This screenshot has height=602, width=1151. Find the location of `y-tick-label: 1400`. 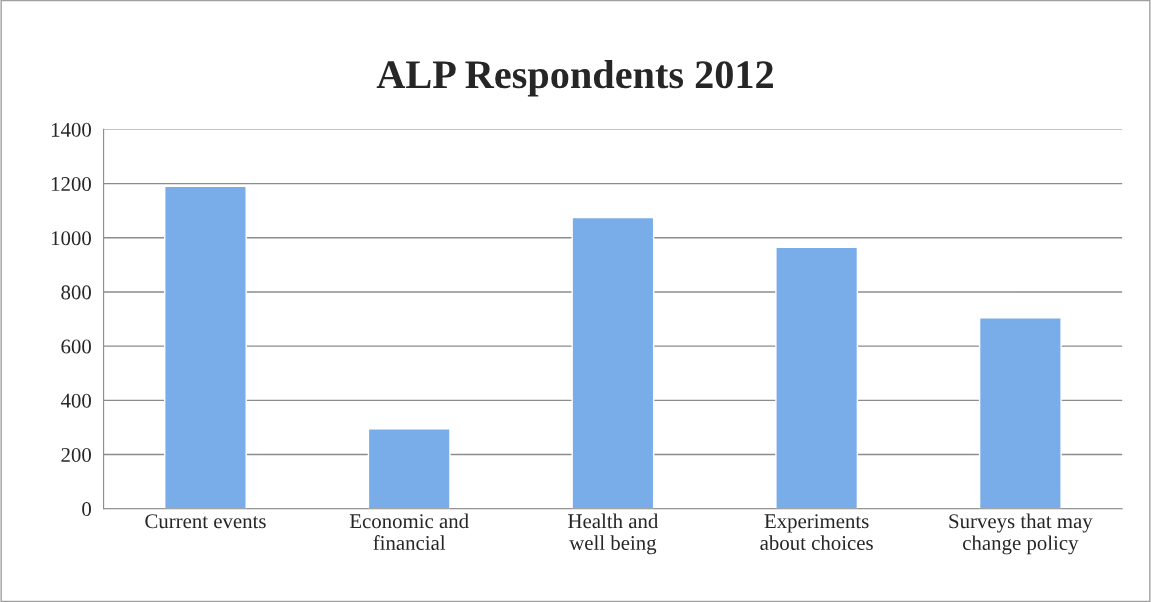

y-tick-label: 1400 is located at coordinates (71, 129).